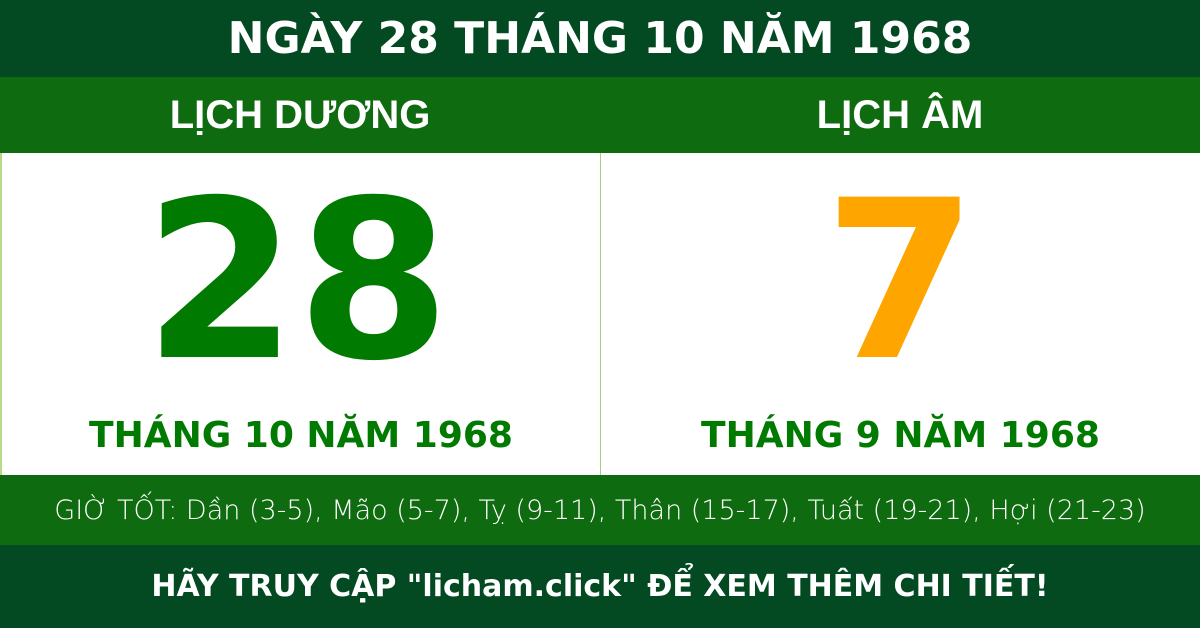  I want to click on solar-day: 28, so click(297, 281).